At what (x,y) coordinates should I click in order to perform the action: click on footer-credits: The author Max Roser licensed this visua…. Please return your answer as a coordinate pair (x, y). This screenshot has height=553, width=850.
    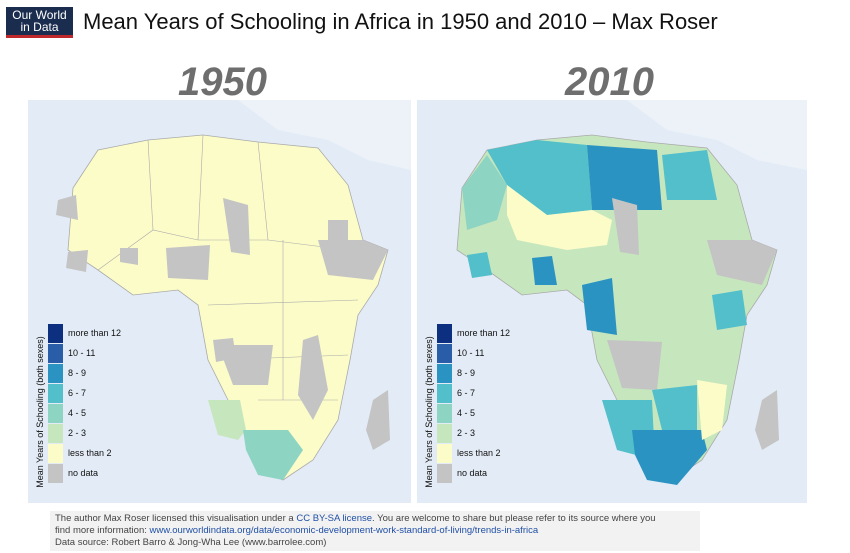
    Looking at the image, I should click on (375, 531).